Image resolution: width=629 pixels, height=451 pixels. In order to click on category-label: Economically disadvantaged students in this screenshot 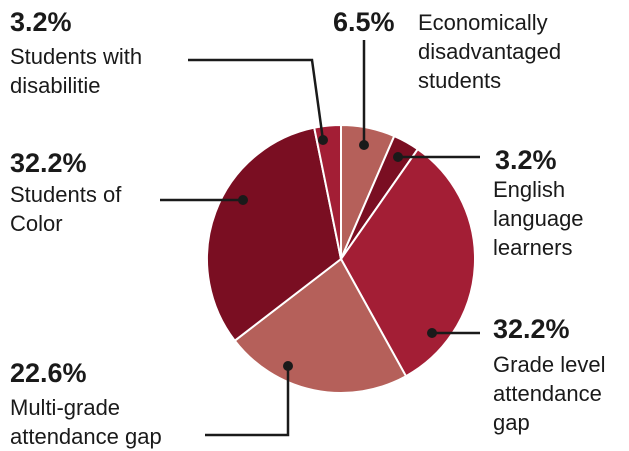, I will do `click(490, 51)`.